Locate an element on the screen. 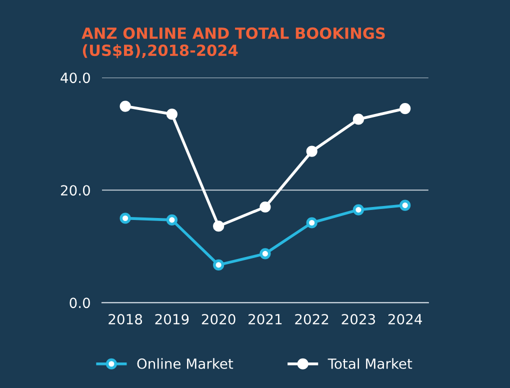  x-tick-label: 2021 is located at coordinates (265, 319).